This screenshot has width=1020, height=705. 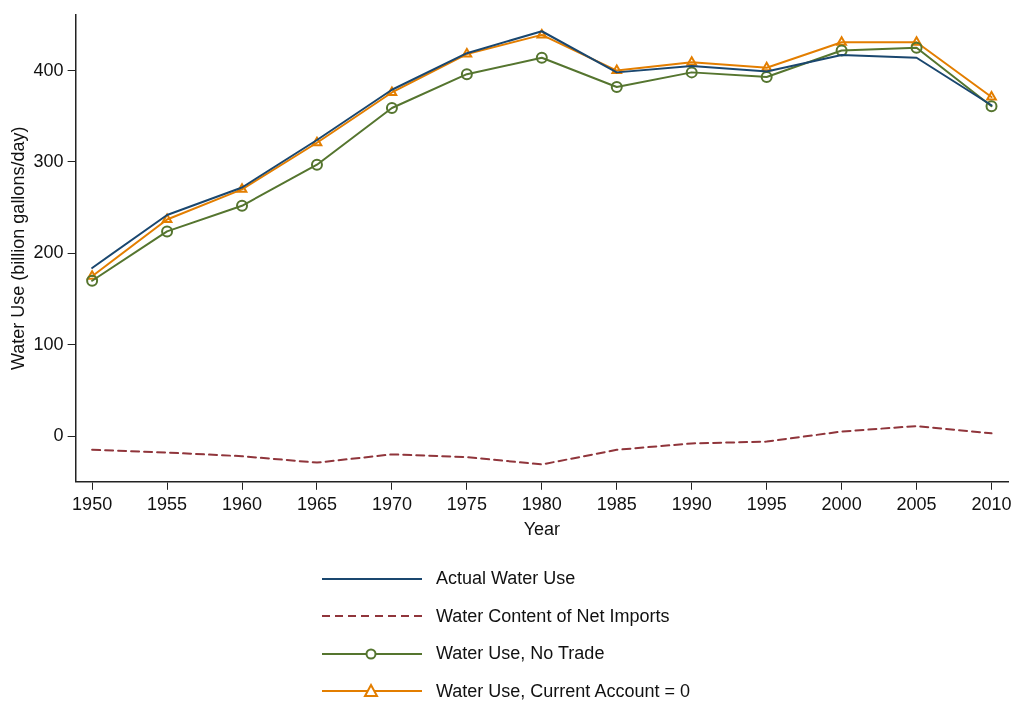 I want to click on x-tick-label: 1985, so click(x=616, y=503).